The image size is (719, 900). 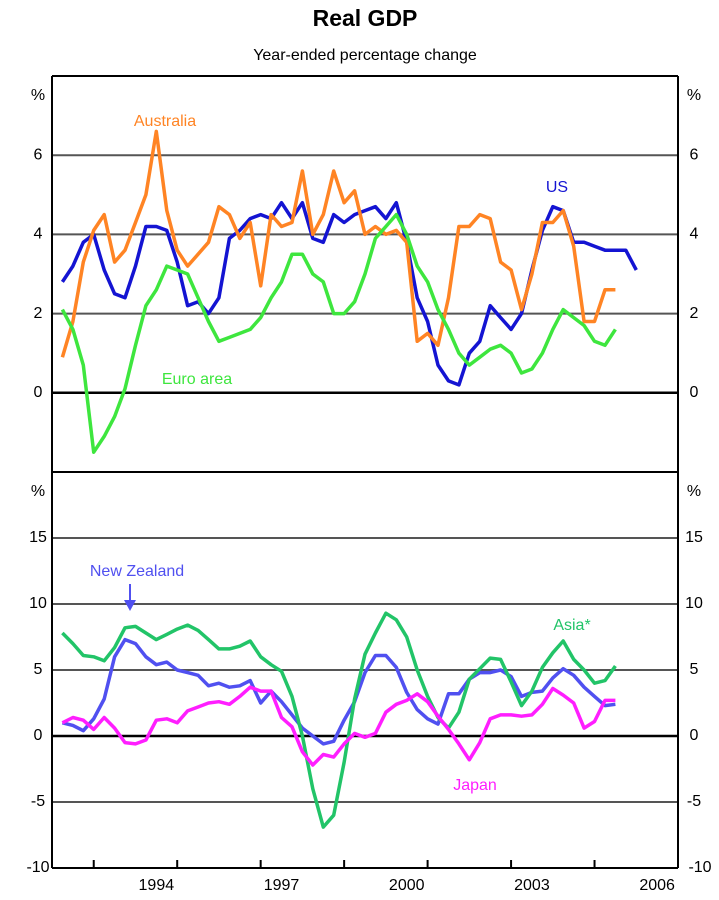 I want to click on x-tick-label: 2000, so click(x=407, y=885).